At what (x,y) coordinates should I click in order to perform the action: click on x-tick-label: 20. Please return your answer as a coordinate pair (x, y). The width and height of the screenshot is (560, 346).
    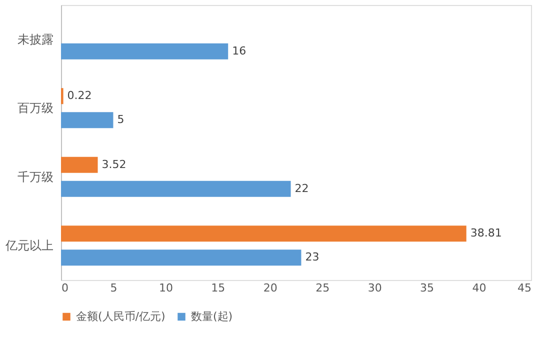
    Looking at the image, I should click on (270, 288).